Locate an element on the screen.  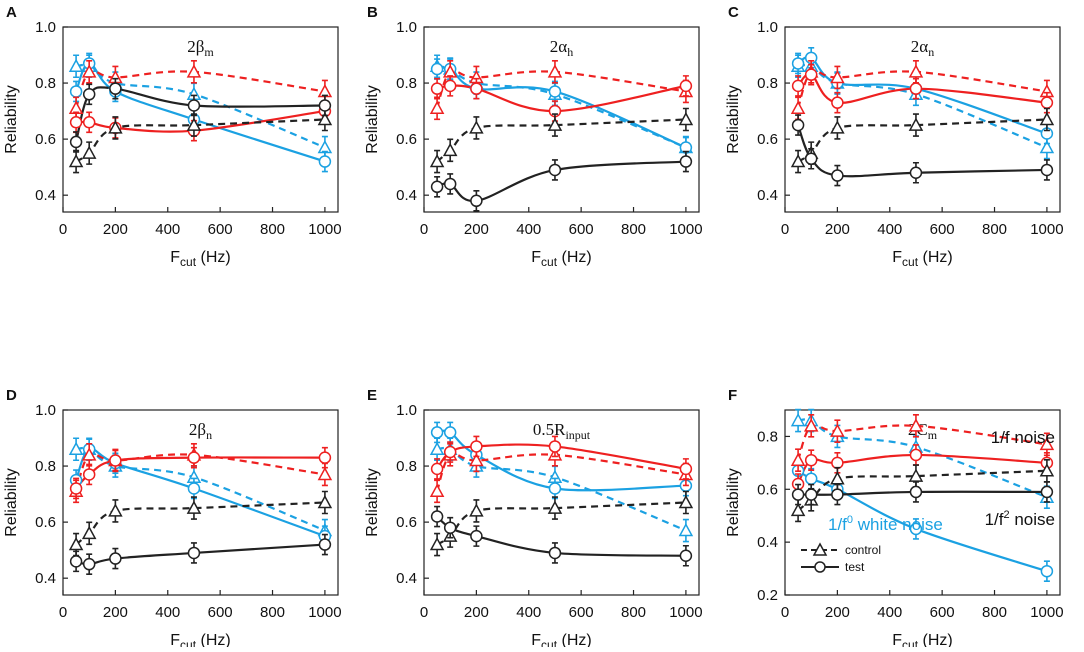
note-red-noise: 1/f noise is located at coordinates (1023, 437).